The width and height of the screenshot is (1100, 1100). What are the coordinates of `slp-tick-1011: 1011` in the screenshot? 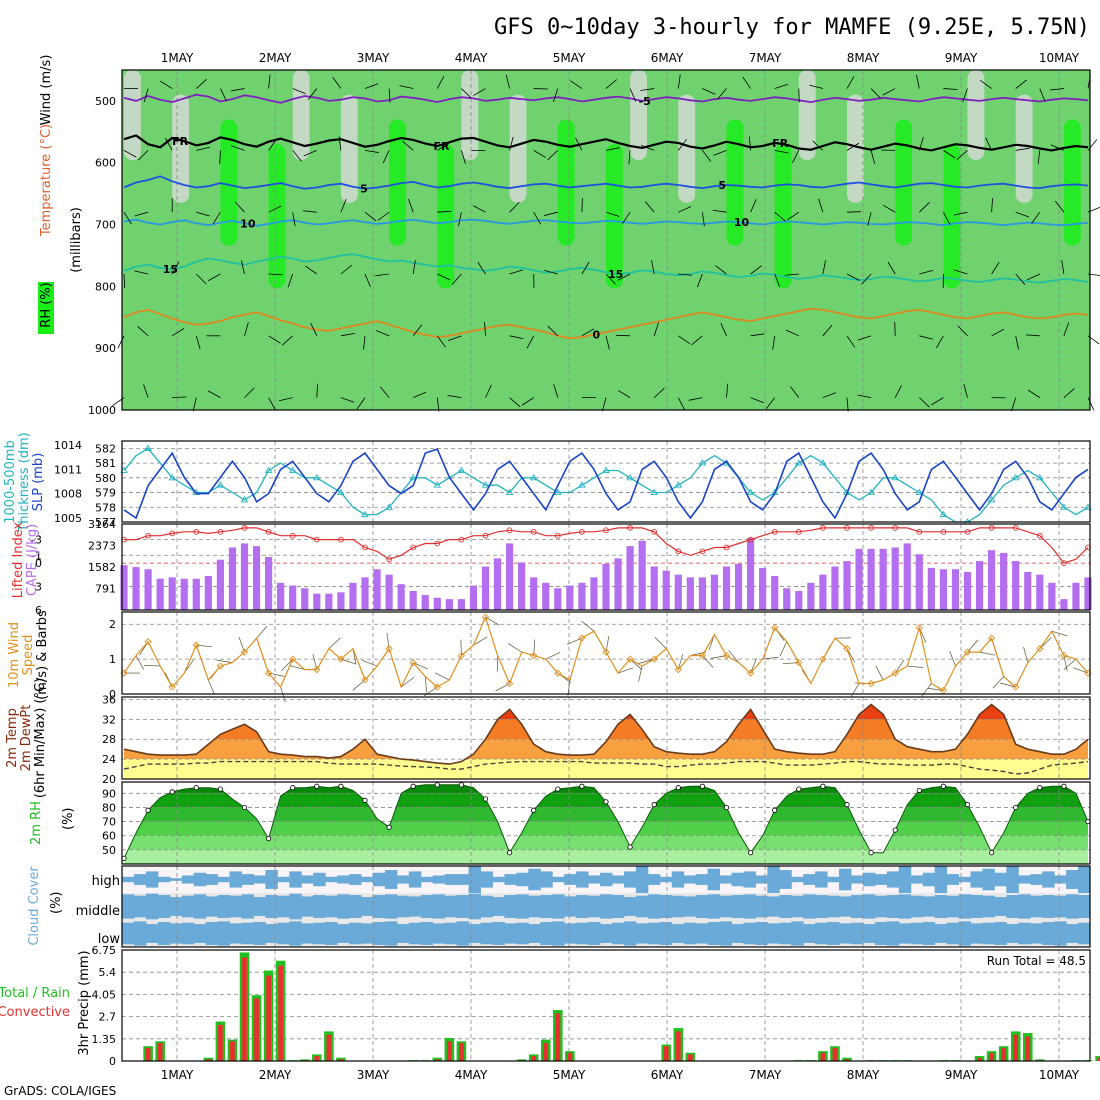 It's located at (68, 469).